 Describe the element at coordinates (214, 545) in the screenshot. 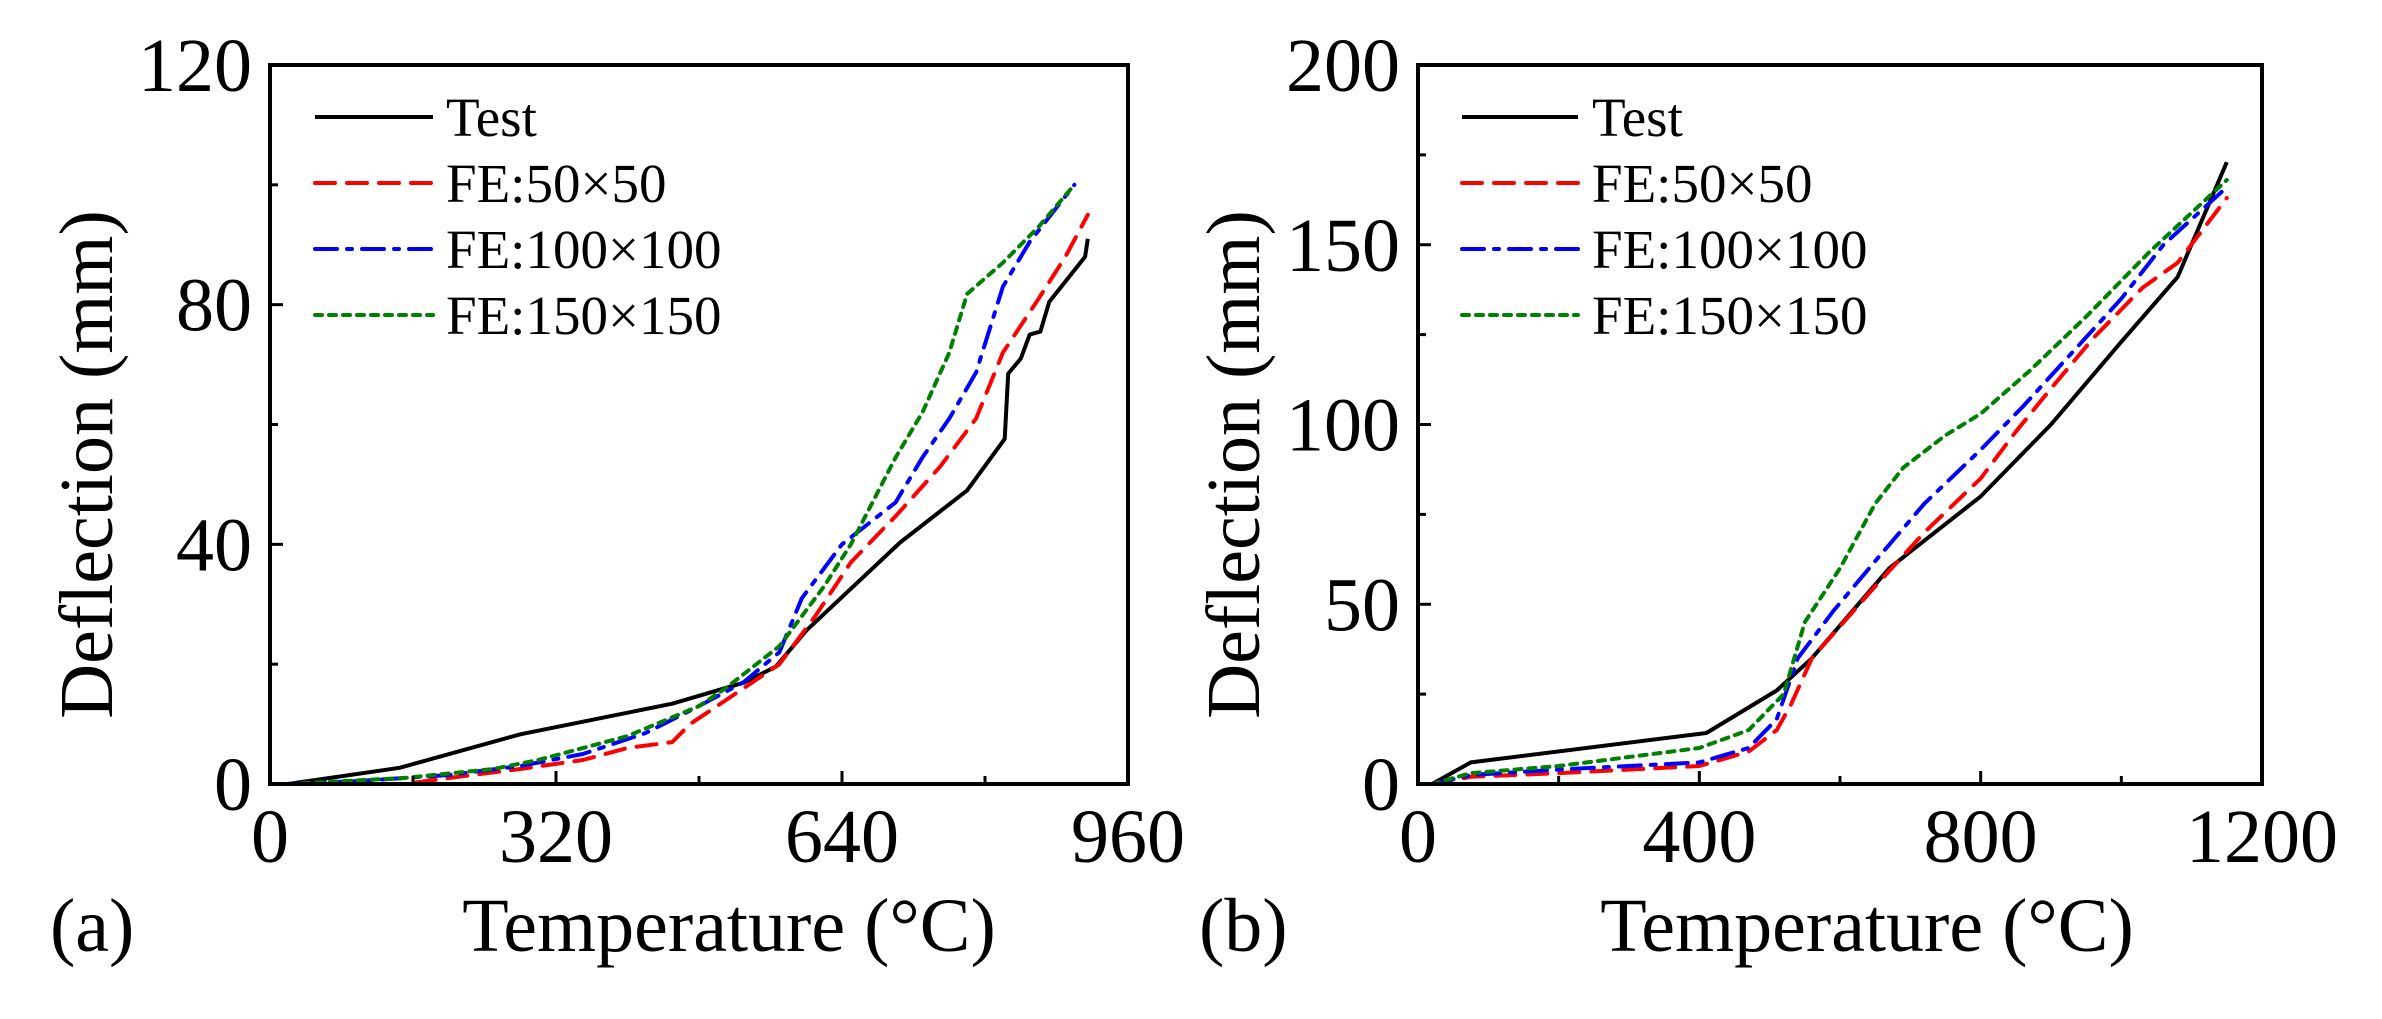

I see `y-tick-label: 40` at that location.